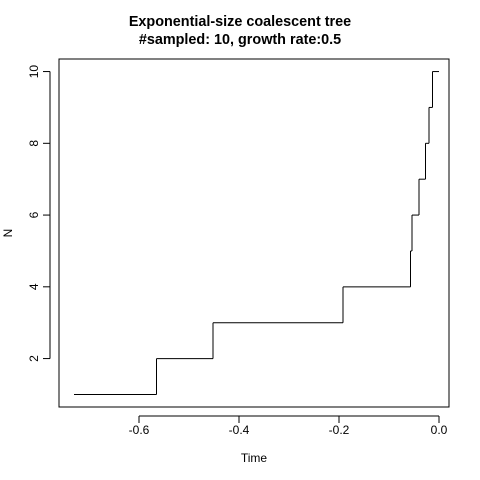 The image size is (480, 480). What do you see at coordinates (34, 214) in the screenshot?
I see `y-tick-label: 6` at bounding box center [34, 214].